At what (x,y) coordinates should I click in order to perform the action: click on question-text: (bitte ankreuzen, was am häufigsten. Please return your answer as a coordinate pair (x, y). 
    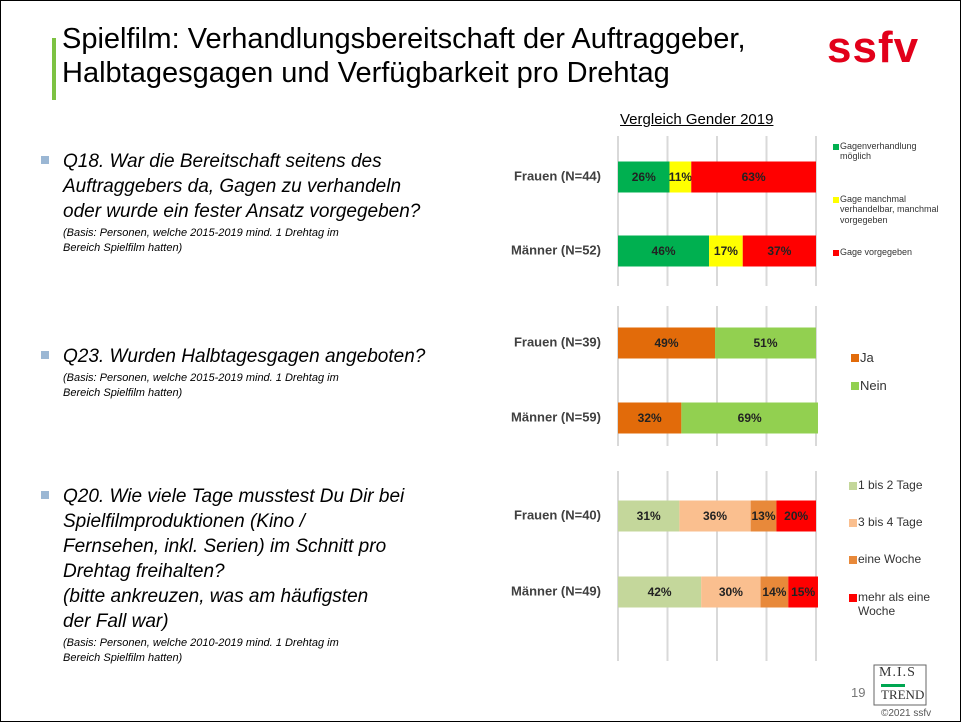
    Looking at the image, I should click on (216, 596).